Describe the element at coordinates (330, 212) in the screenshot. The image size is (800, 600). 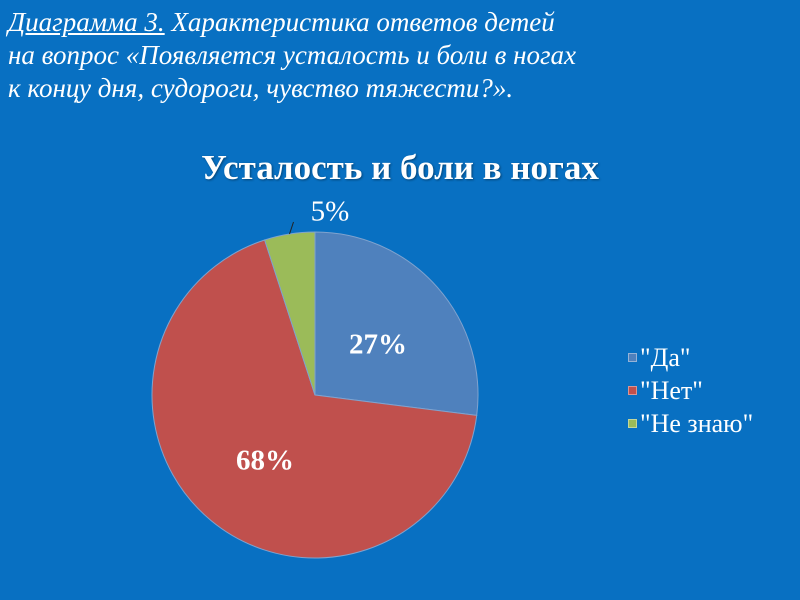
I see `data-label: 5%` at that location.